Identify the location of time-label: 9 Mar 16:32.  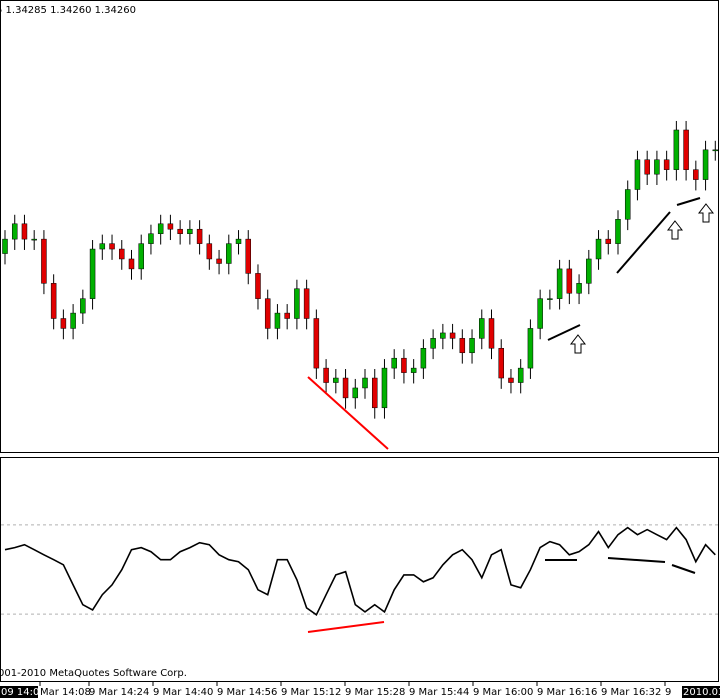
(631, 692).